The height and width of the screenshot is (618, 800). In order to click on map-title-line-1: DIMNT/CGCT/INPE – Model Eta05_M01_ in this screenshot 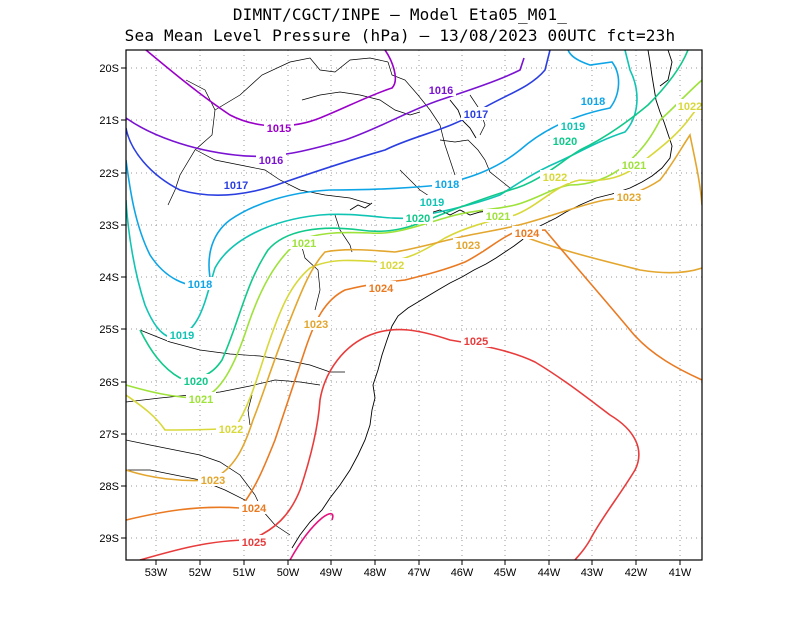, I will do `click(400, 14)`.